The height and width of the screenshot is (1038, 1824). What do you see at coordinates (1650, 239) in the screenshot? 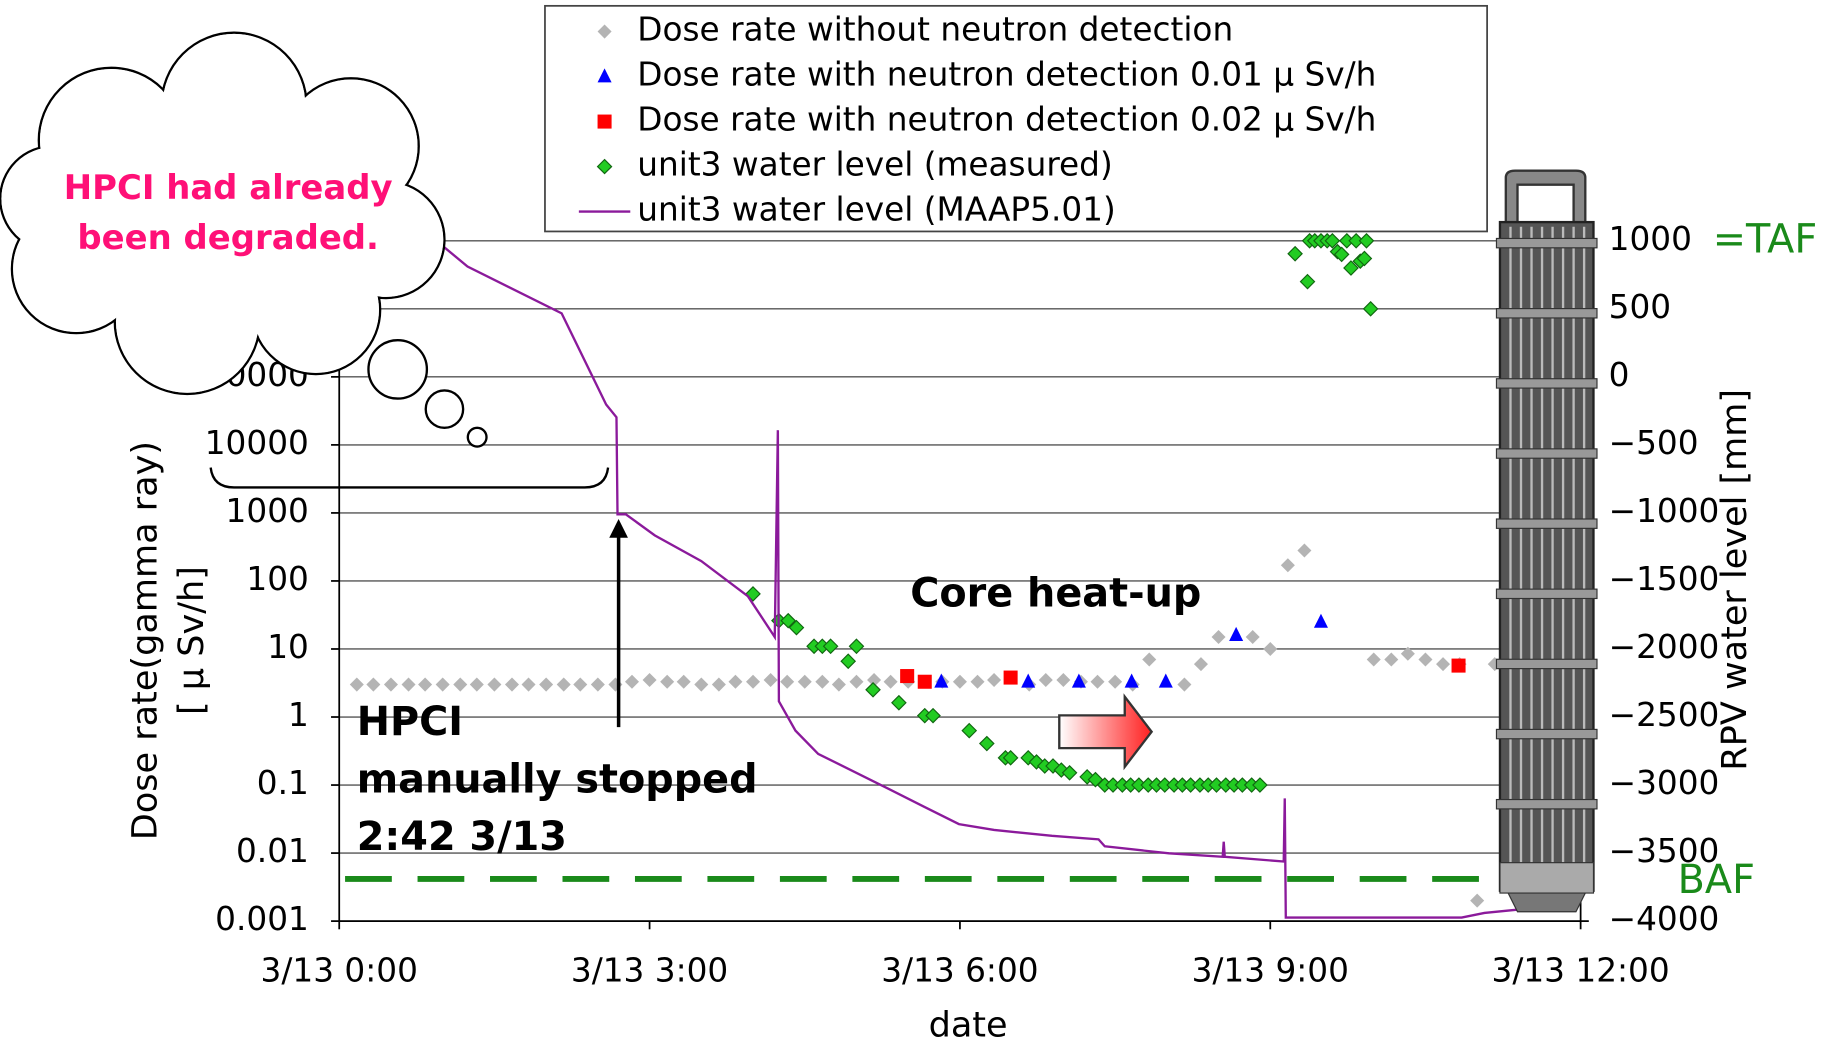
I see `y2-tick-label: 1000` at bounding box center [1650, 239].